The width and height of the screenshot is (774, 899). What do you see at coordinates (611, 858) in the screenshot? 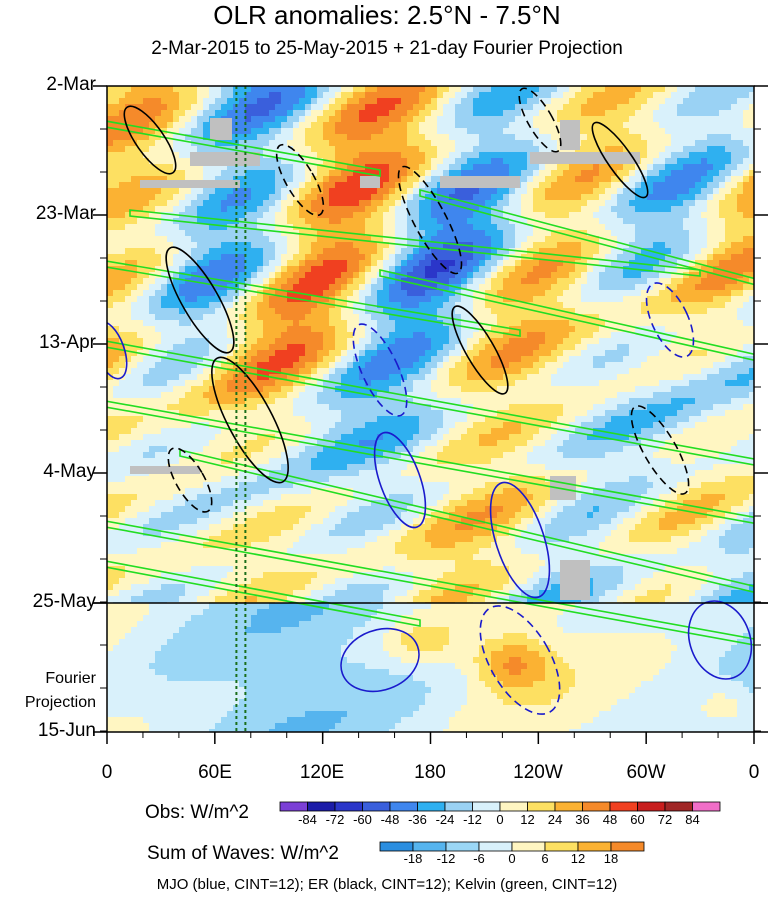
I see `colorbar-tick-label: 18` at bounding box center [611, 858].